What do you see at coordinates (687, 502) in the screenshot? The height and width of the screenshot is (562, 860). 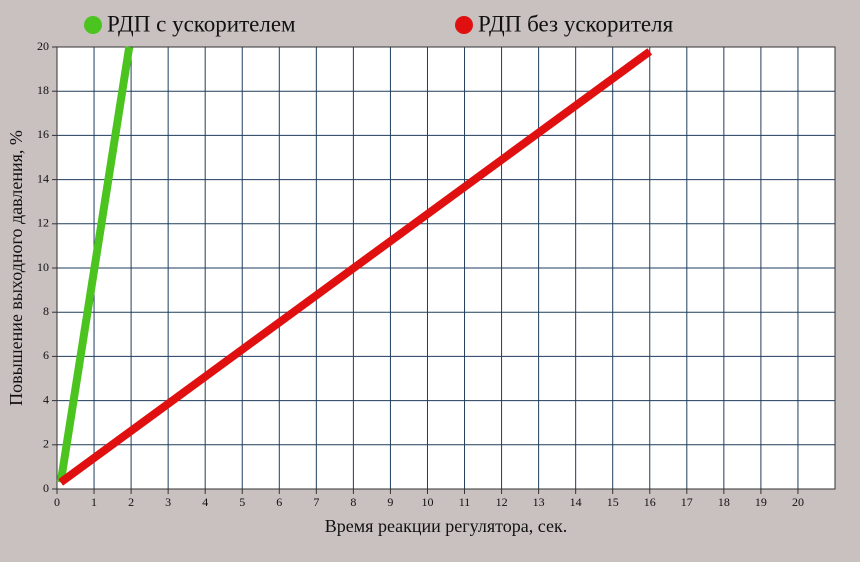 I see `x-tick-label: 17` at bounding box center [687, 502].